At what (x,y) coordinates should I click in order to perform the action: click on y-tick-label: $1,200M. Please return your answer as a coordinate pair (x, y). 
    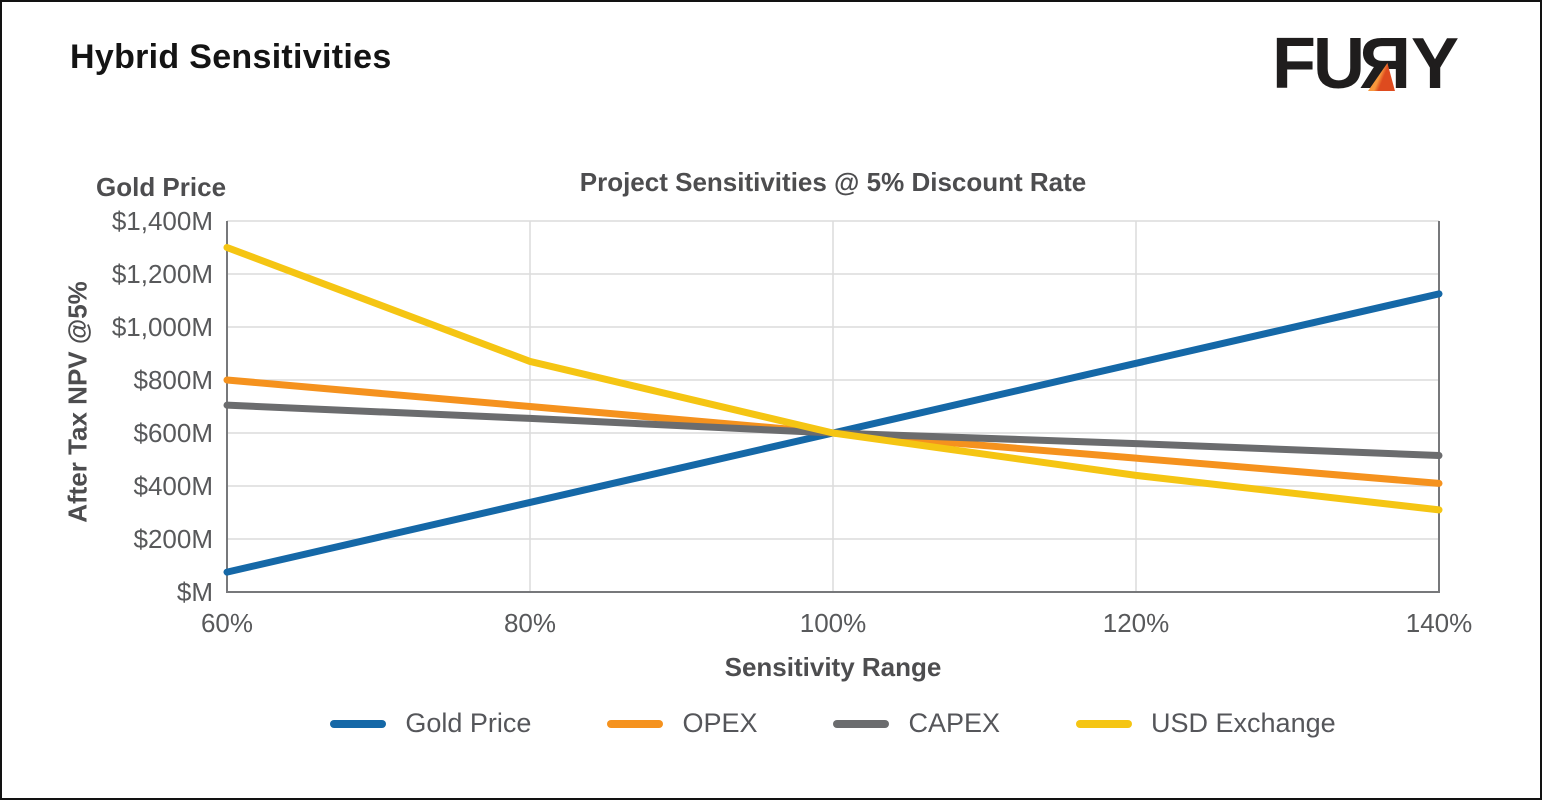
    Looking at the image, I should click on (162, 274).